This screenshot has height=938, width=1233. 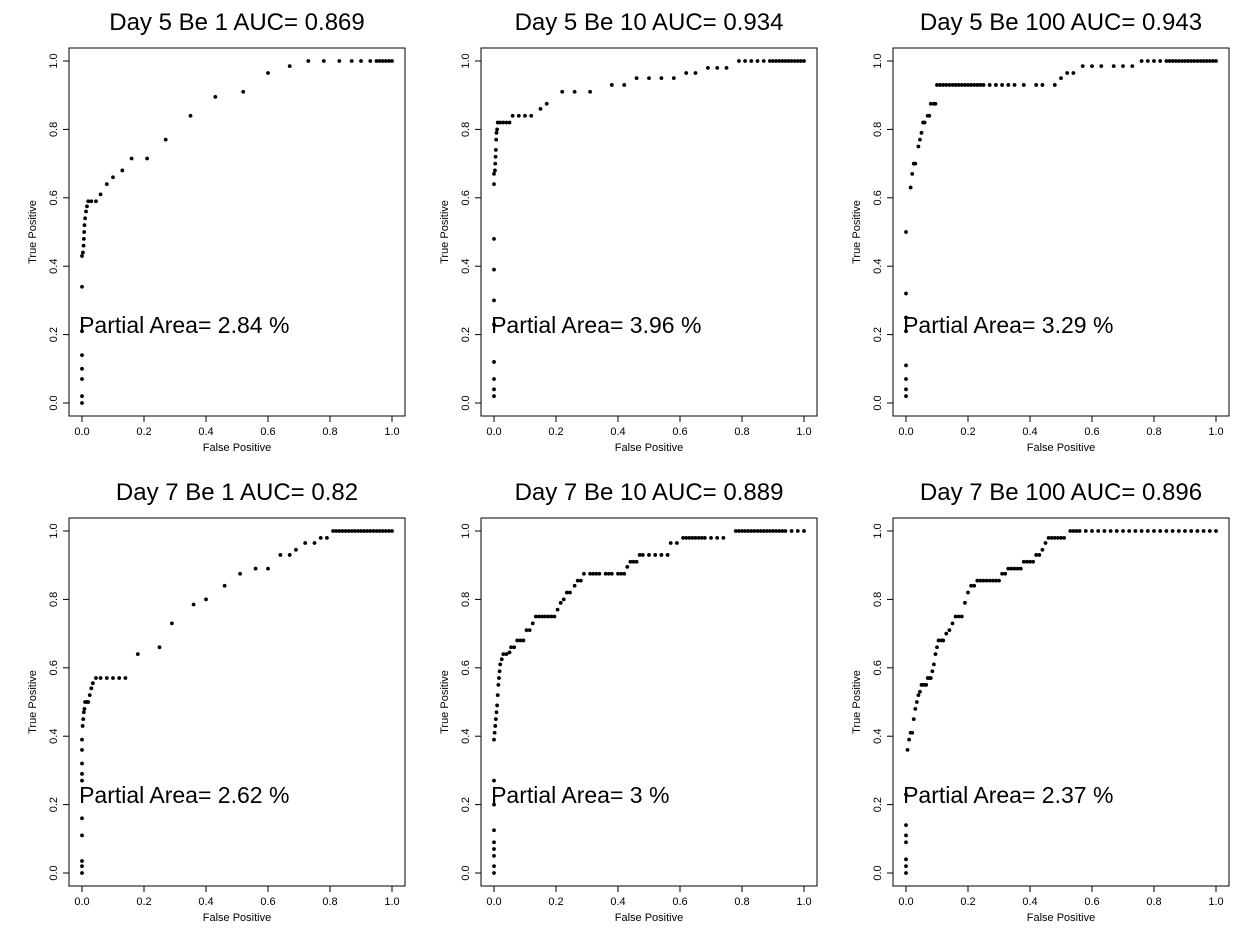 What do you see at coordinates (54, 872) in the screenshot?
I see `y-tick-label: 0.0` at bounding box center [54, 872].